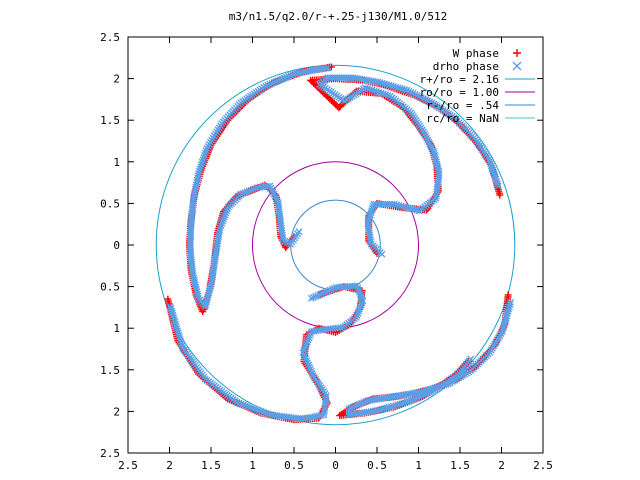 Image resolution: width=640 pixels, height=480 pixels. Describe the element at coordinates (116, 245) in the screenshot. I see `y-tick-label: 0` at that location.